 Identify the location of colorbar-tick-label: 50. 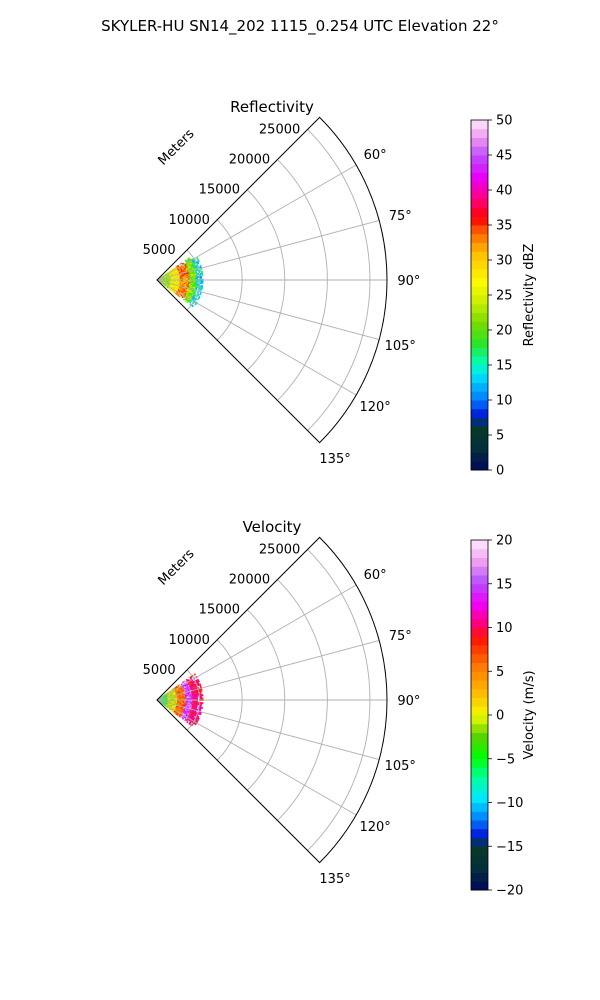
(504, 121).